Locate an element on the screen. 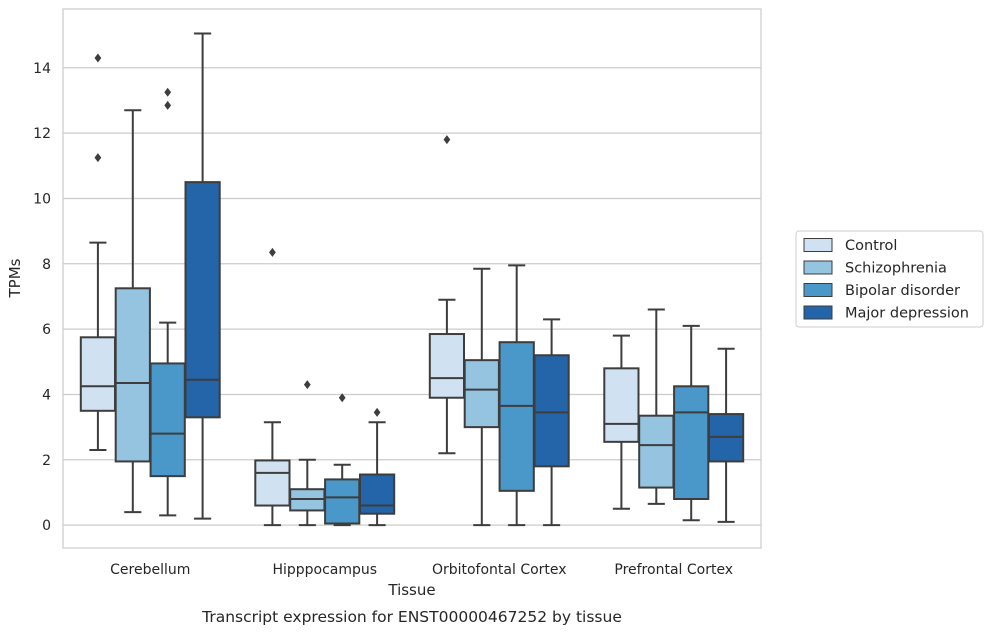 This screenshot has height=634, width=992. y-tick-label: 8 is located at coordinates (46, 265).